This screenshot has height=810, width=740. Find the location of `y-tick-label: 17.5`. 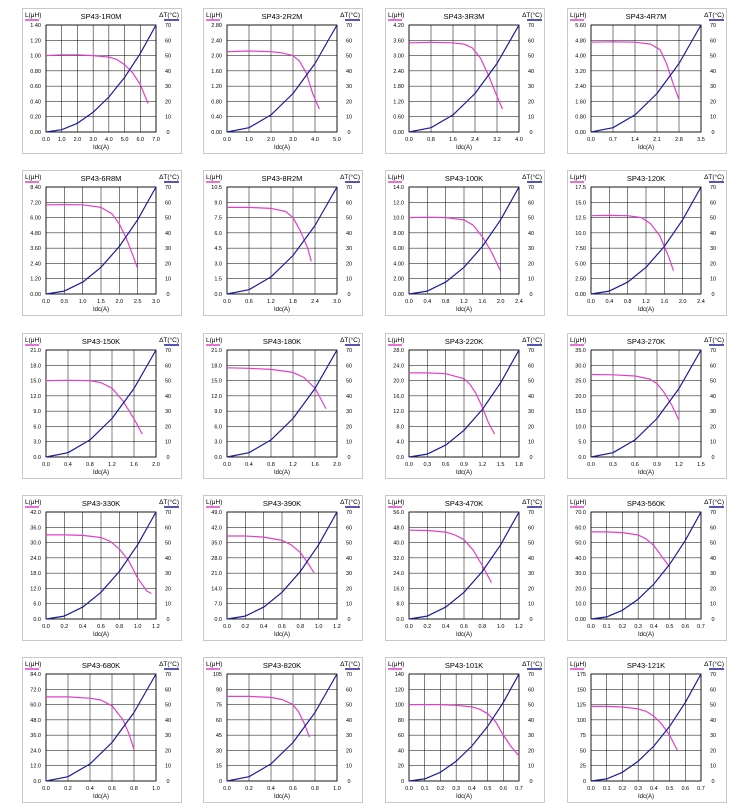

y-tick-label: 17.5 is located at coordinates (580, 188).